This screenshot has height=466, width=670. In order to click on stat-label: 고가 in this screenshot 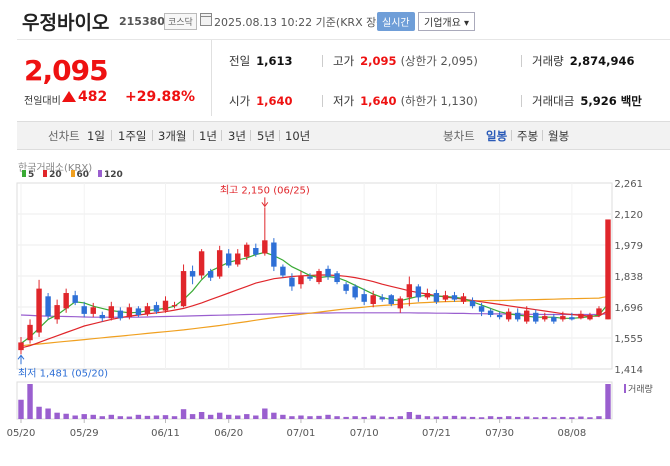, I will do `click(344, 61)`.